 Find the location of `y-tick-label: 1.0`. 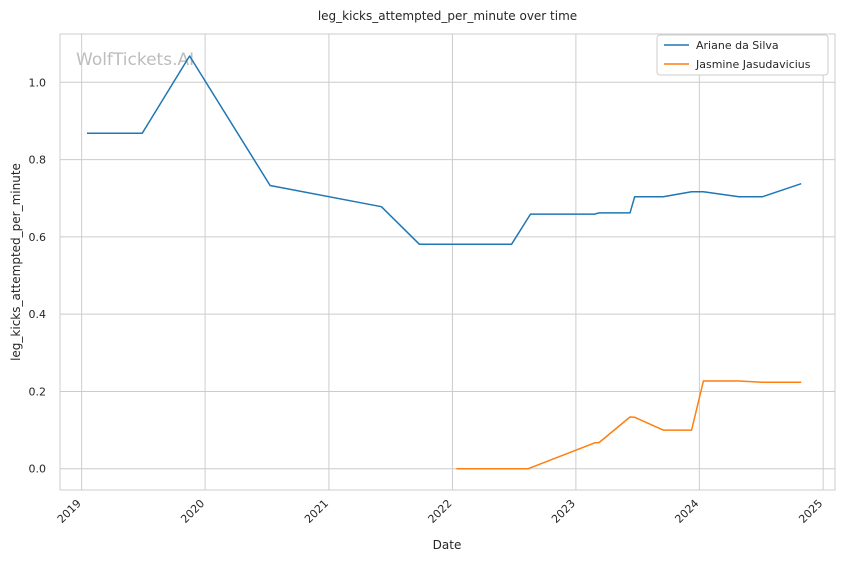

y-tick-label: 1.0 is located at coordinates (38, 82).